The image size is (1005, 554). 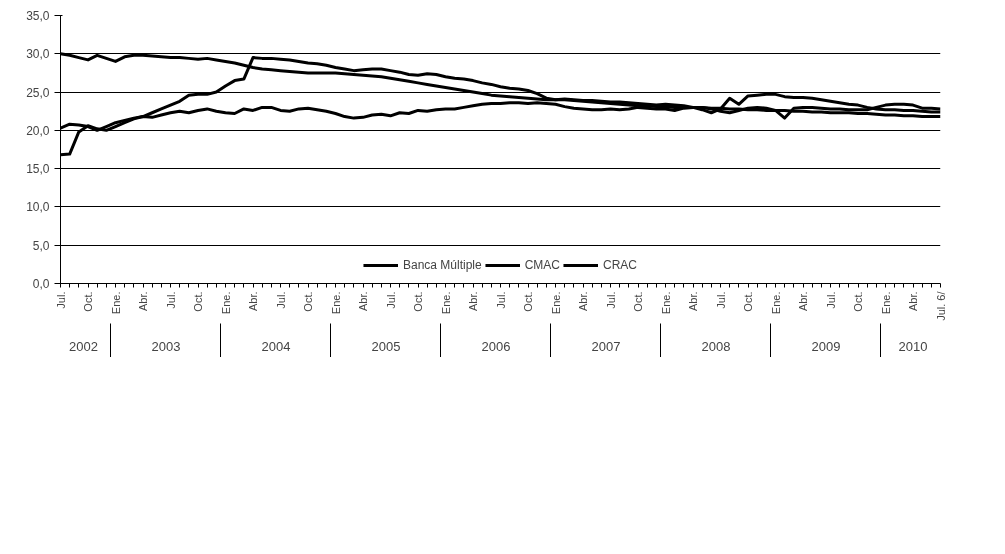 What do you see at coordinates (38, 130) in the screenshot?
I see `y-tick-label: 20,0` at bounding box center [38, 130].